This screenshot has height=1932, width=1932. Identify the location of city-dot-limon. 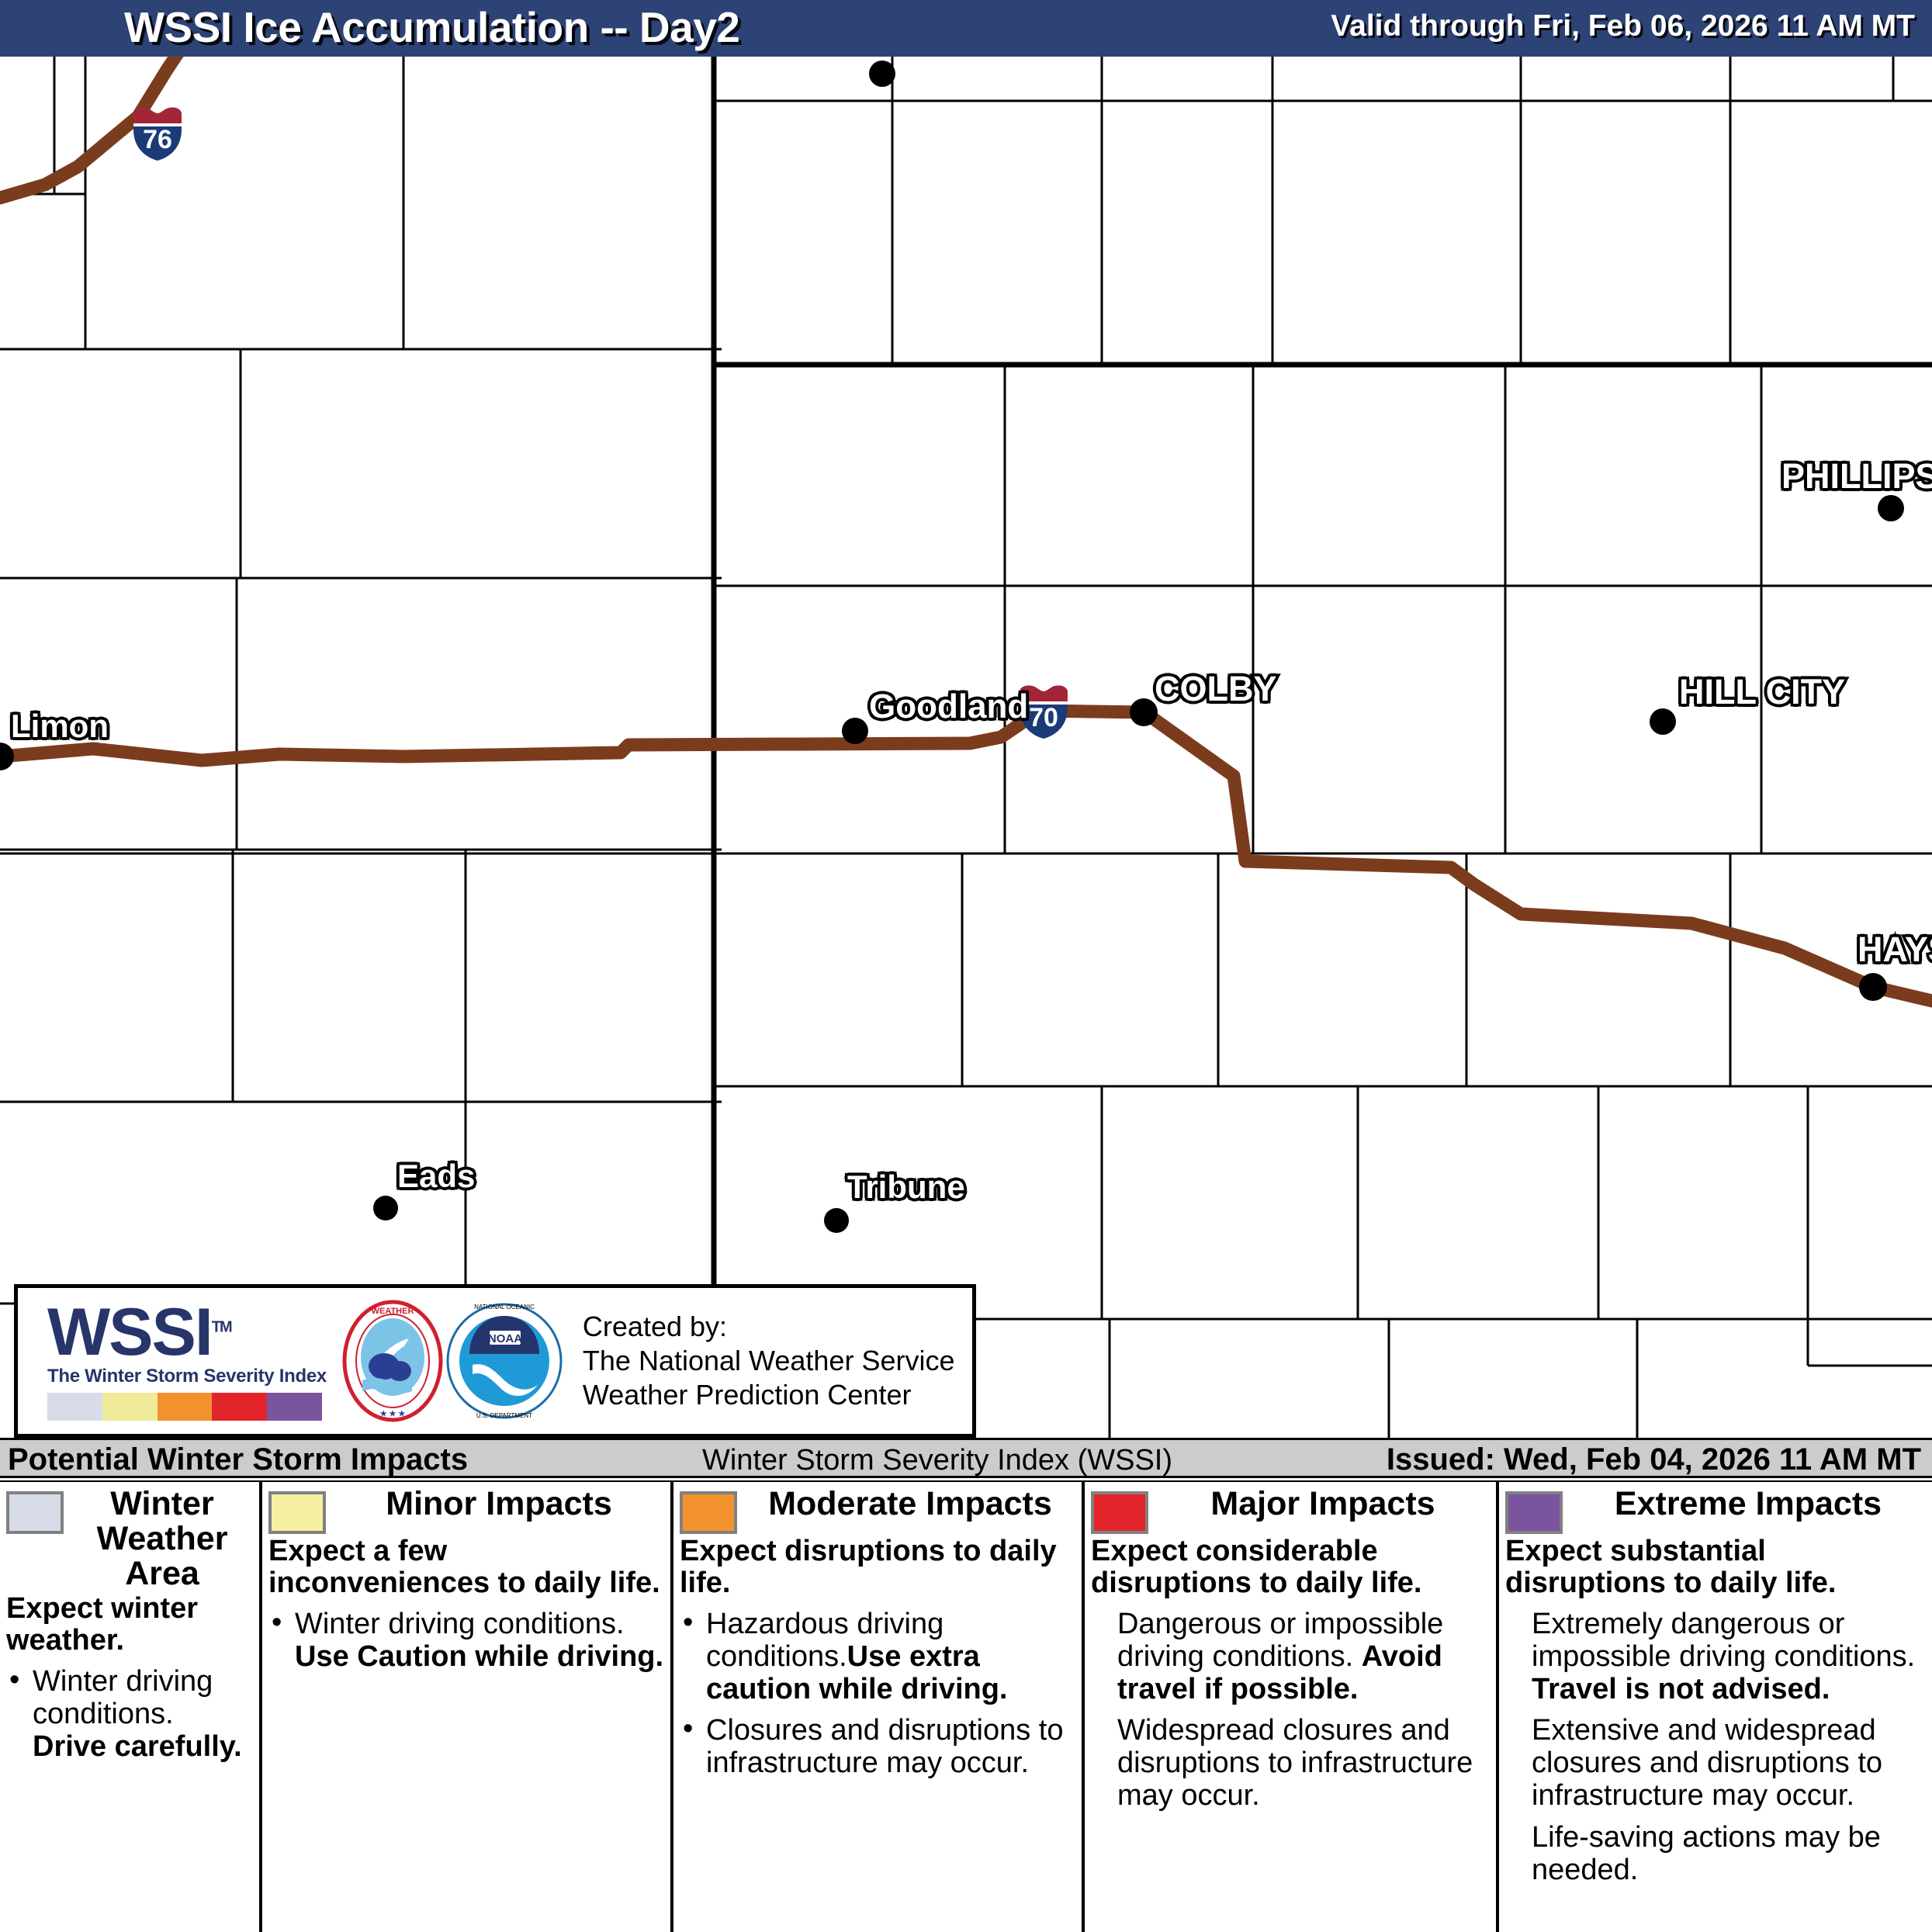
(7, 756).